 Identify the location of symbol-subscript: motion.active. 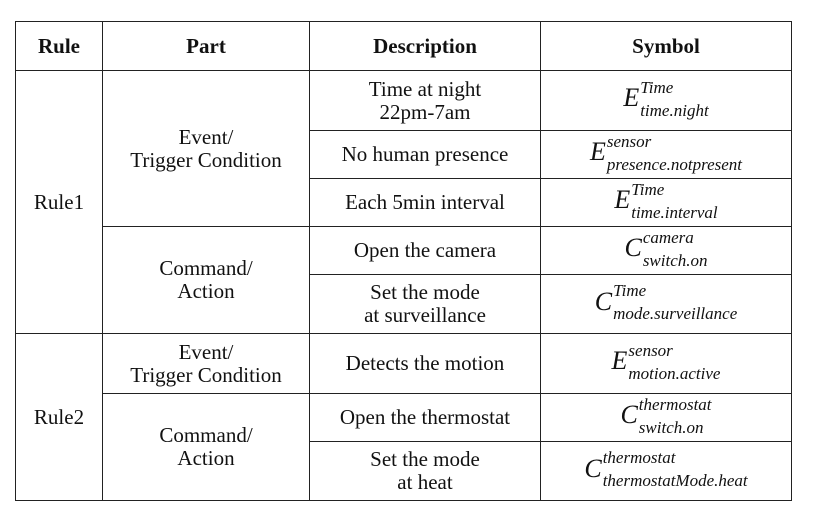
(674, 373).